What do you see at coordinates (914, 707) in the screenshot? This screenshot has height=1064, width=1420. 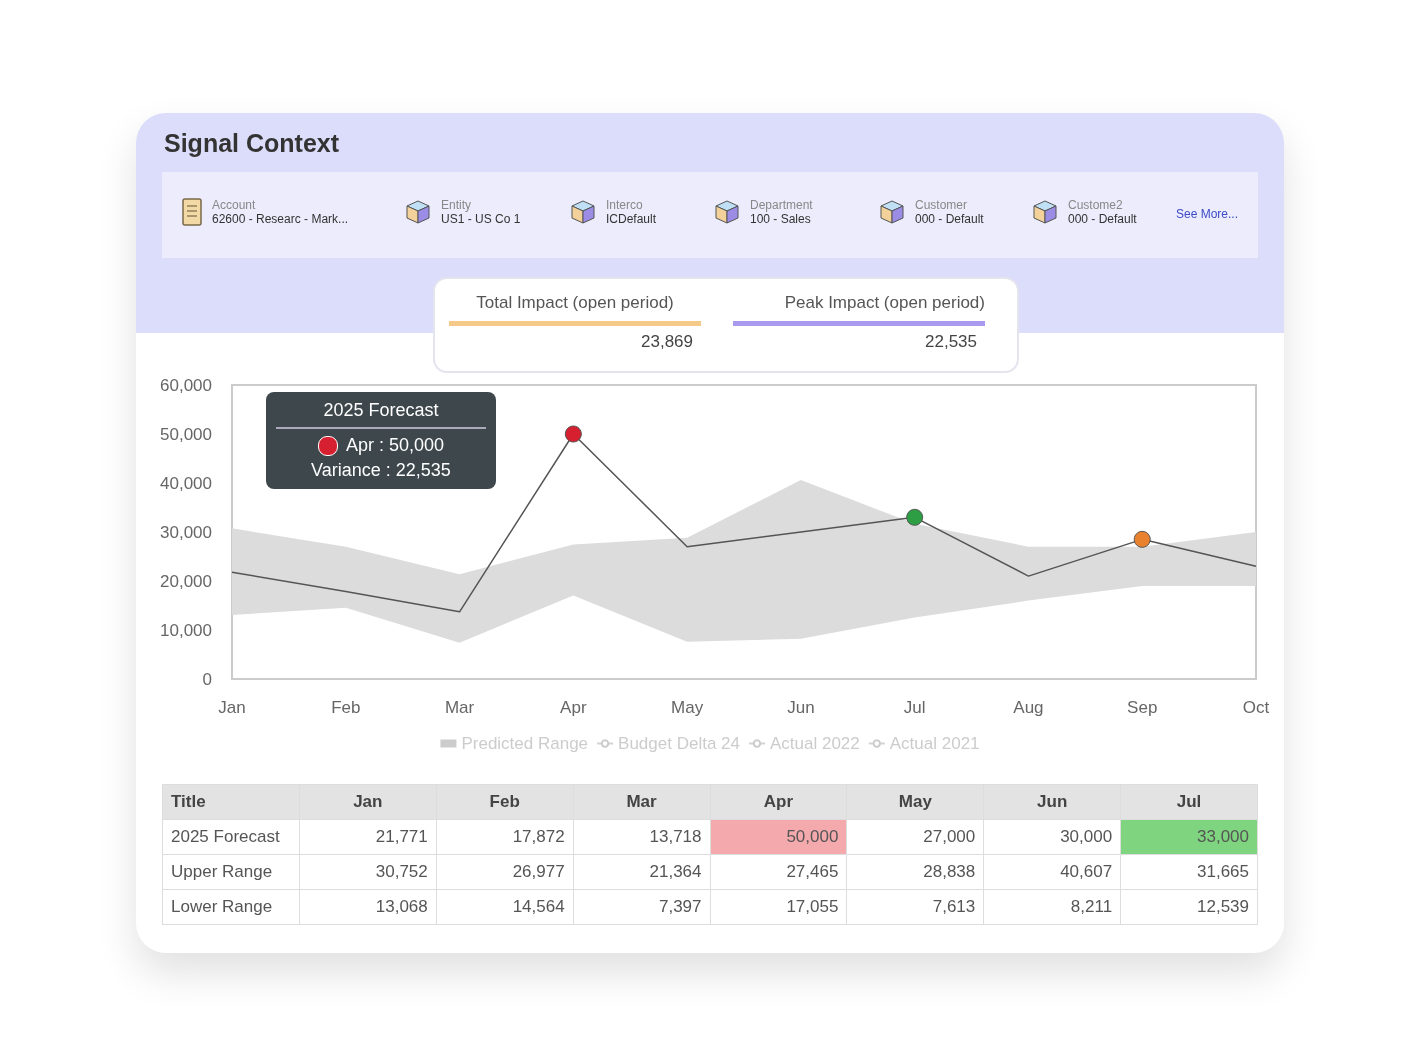 I see `x-tick-label: Jul` at bounding box center [914, 707].